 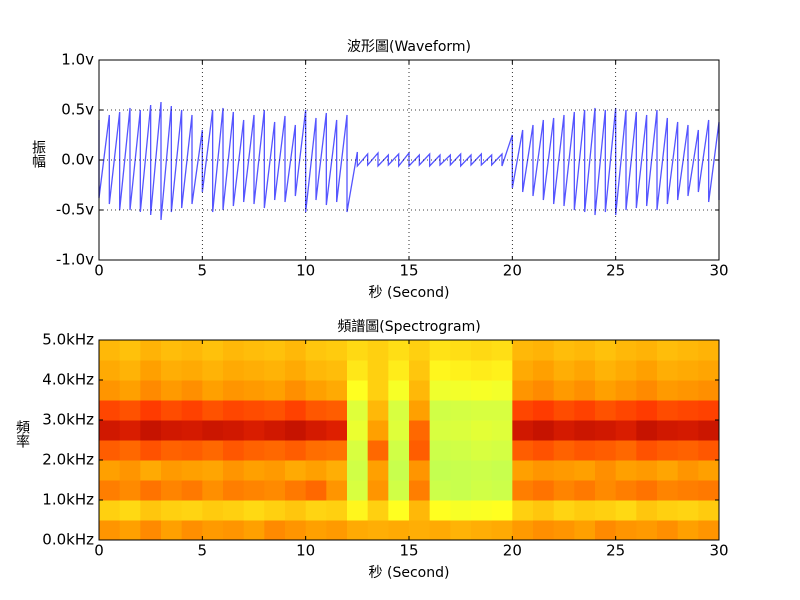 What do you see at coordinates (409, 47) in the screenshot?
I see `chart-title: 波形圖(Waveform)` at bounding box center [409, 47].